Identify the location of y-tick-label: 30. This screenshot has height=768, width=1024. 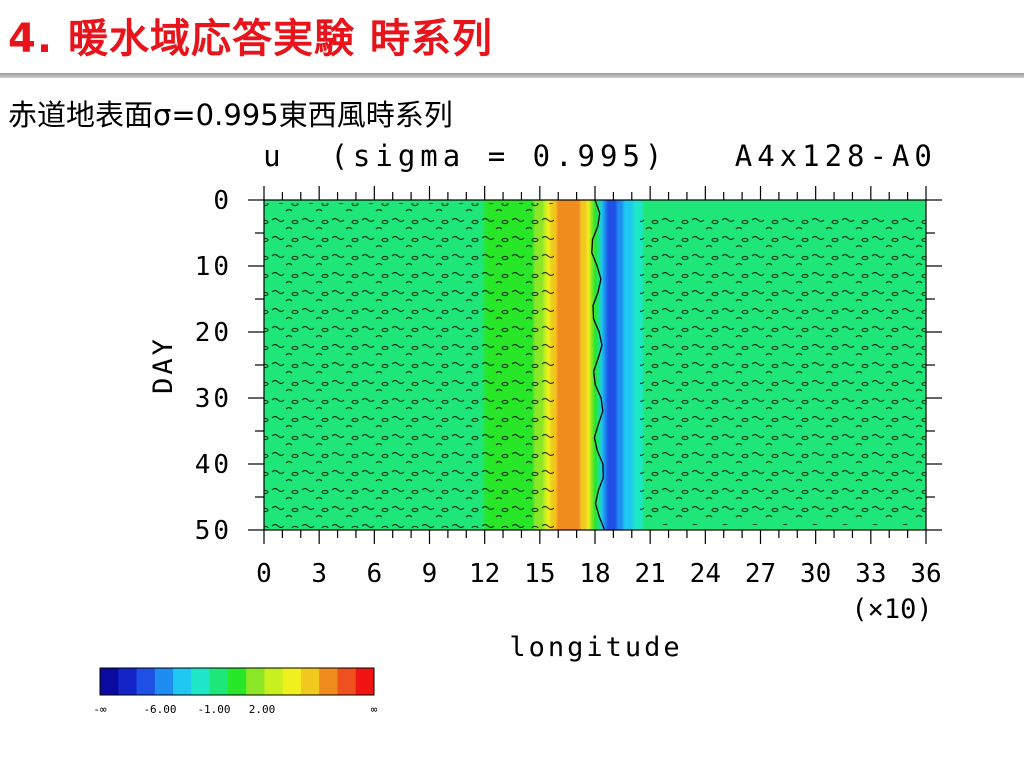
(213, 399).